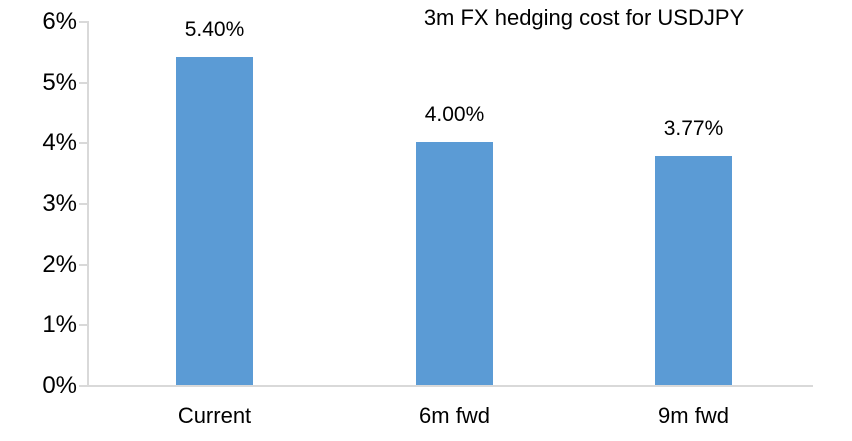  I want to click on bar-current, so click(214, 221).